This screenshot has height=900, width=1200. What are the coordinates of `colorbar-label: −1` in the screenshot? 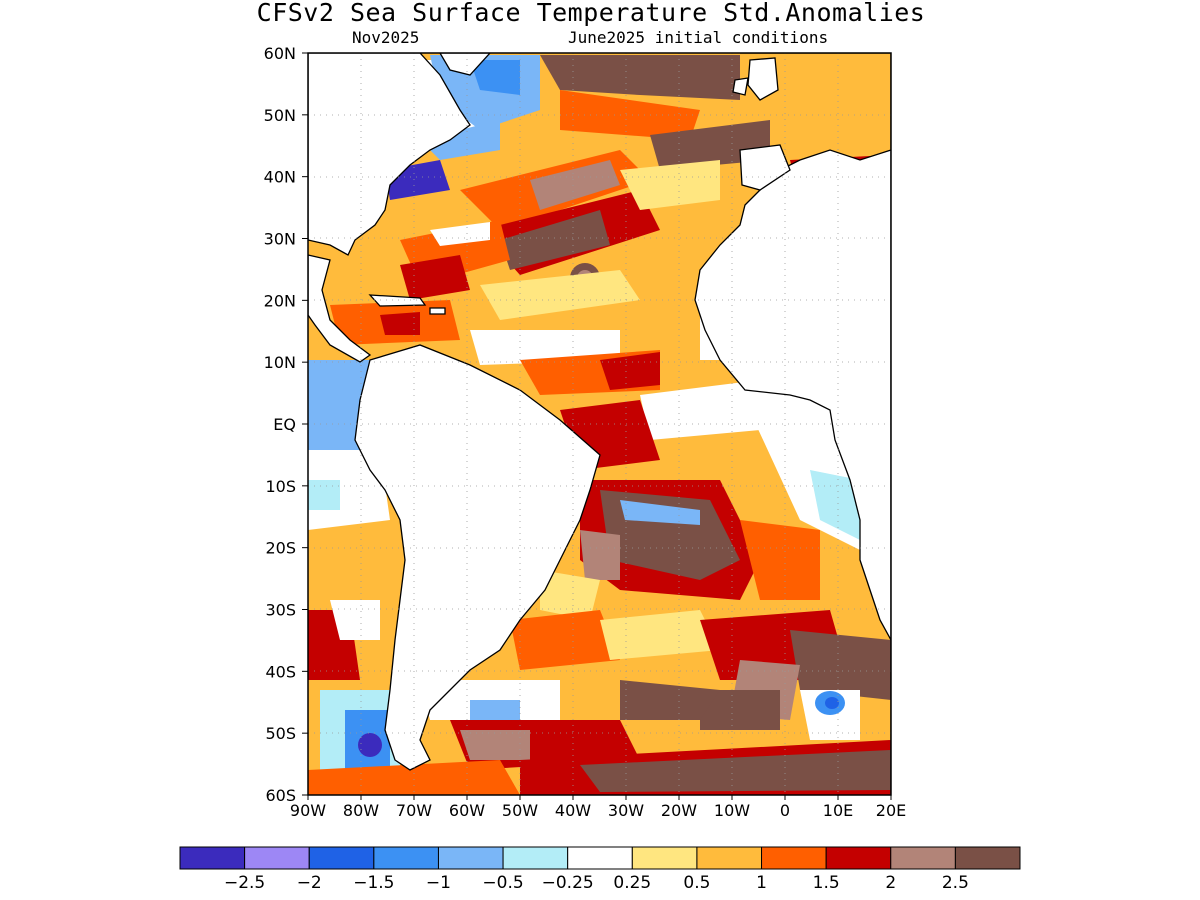 It's located at (438, 883).